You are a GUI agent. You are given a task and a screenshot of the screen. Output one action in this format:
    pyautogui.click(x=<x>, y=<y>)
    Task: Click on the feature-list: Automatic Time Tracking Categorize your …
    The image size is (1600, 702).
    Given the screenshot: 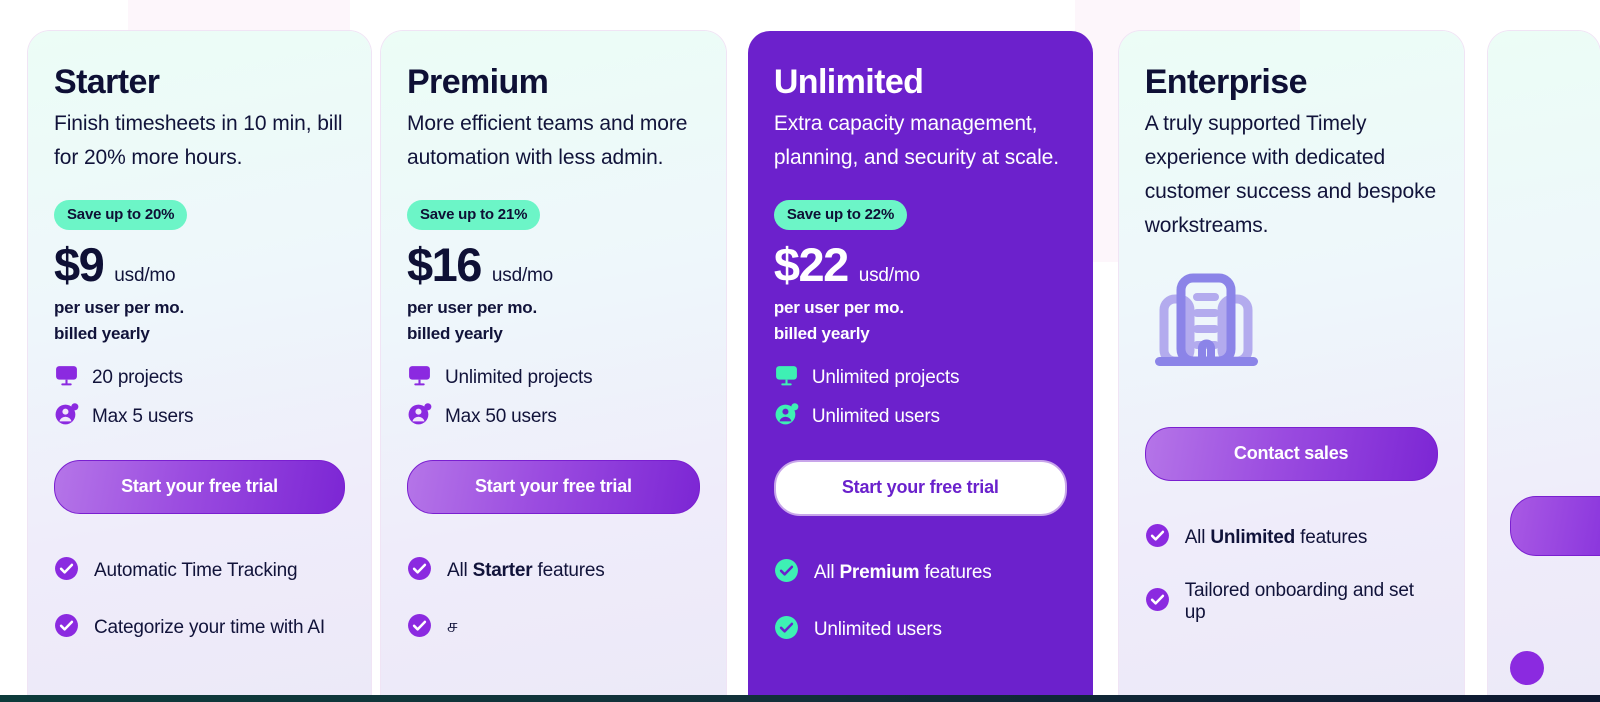 What is the action you would take?
    pyautogui.click(x=199, y=599)
    